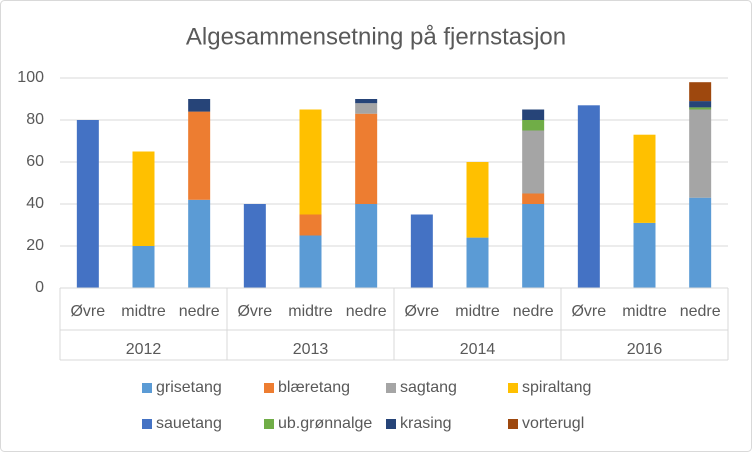 The height and width of the screenshot is (452, 752). Describe the element at coordinates (35, 161) in the screenshot. I see `y-tick-label: 60` at that location.